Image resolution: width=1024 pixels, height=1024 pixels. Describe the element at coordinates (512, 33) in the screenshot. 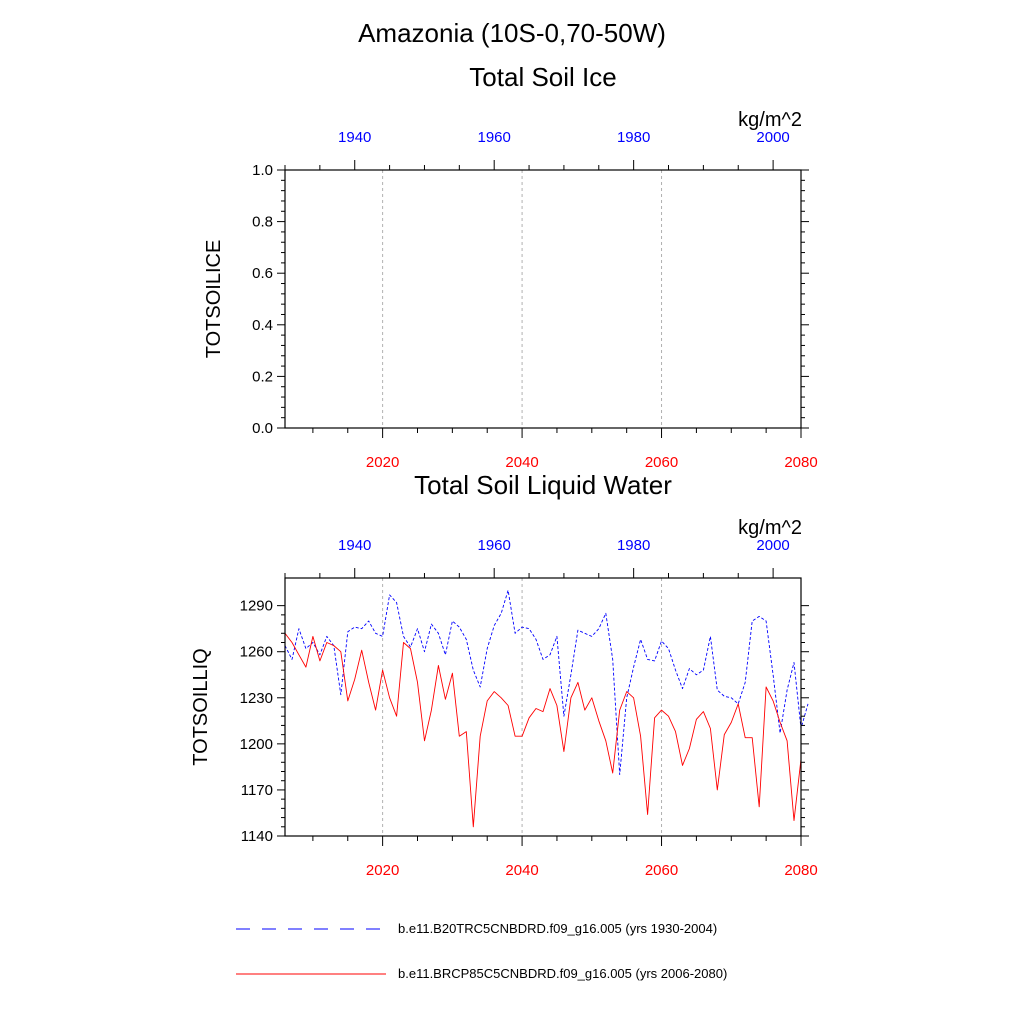

I see `main-title: Amazonia (10S-0,70-50W)` at that location.